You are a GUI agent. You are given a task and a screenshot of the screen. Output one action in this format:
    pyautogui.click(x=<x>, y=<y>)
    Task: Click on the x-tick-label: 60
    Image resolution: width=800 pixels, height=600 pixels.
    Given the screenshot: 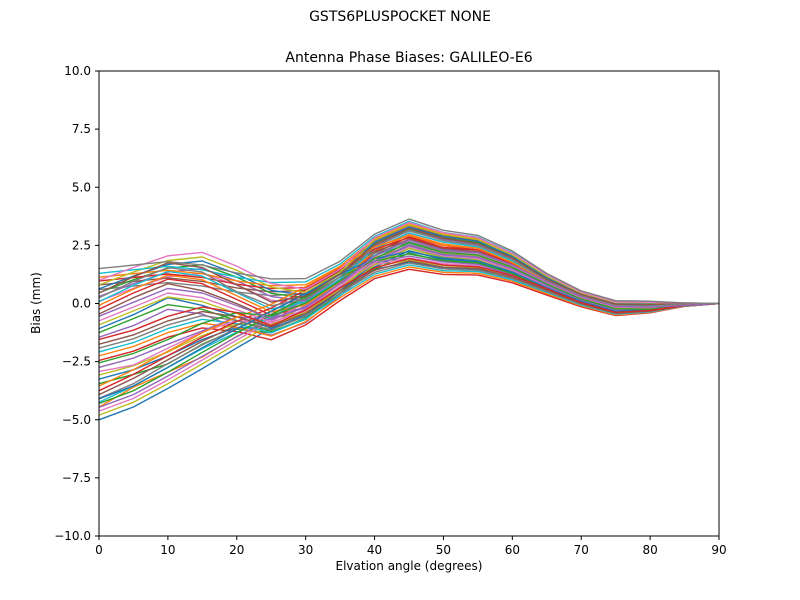 What is the action you would take?
    pyautogui.click(x=512, y=550)
    